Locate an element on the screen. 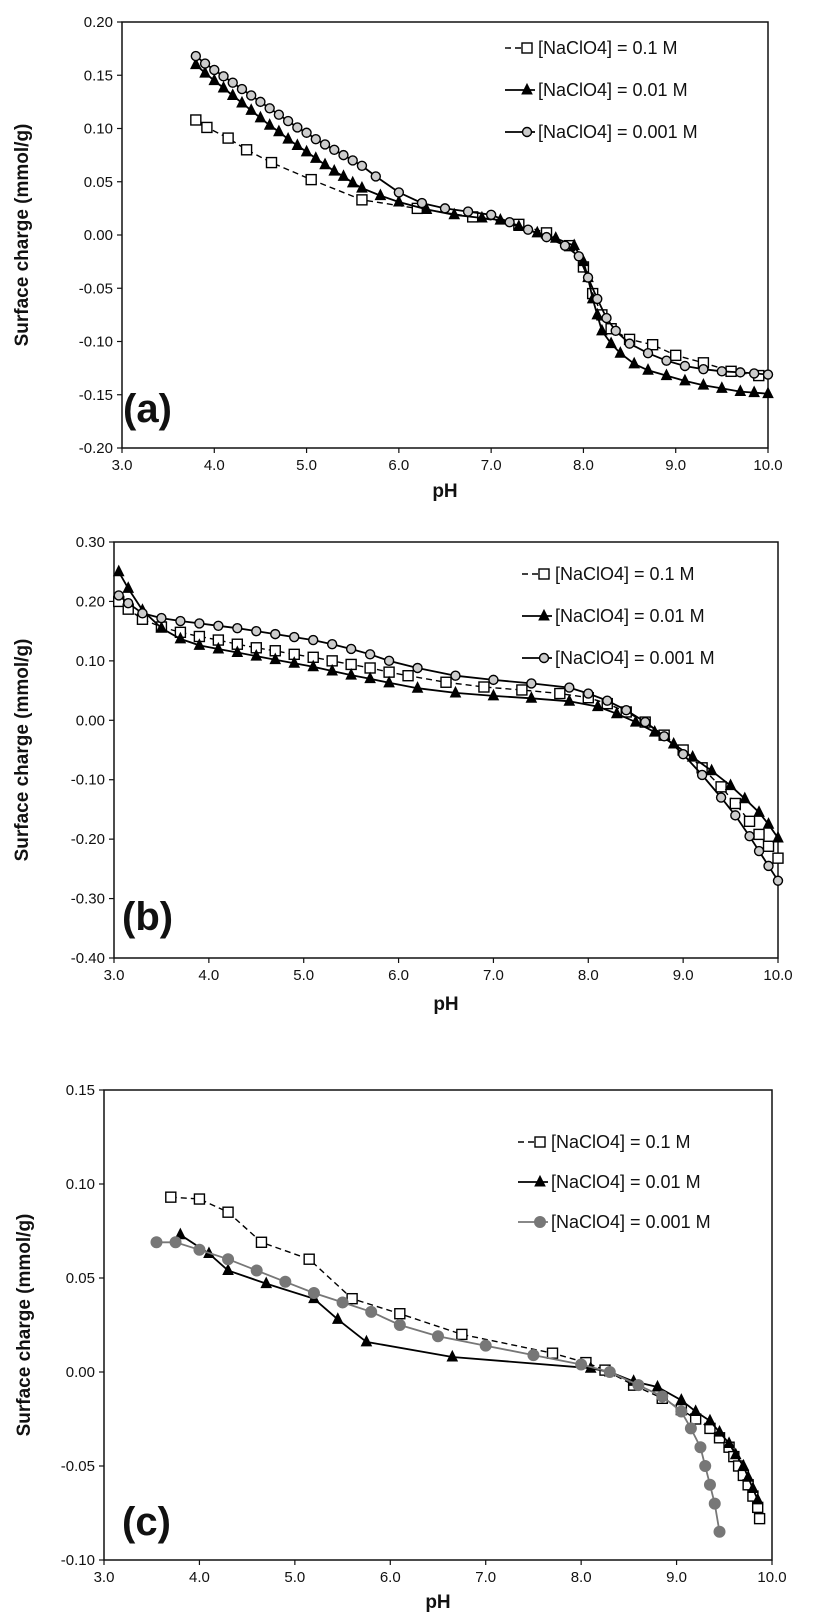  series-line is located at coordinates (448, 738).